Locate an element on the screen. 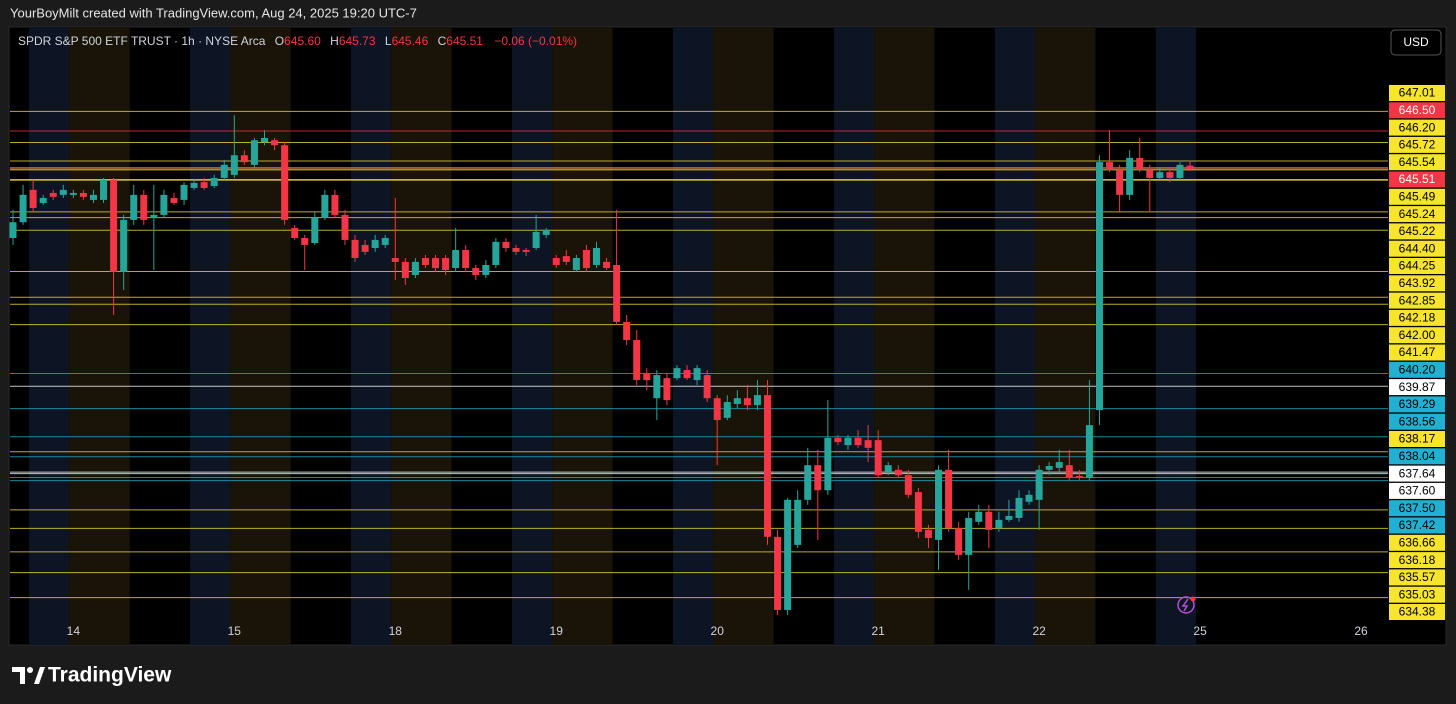 This screenshot has height=704, width=1456. x-tick-label: 20 is located at coordinates (718, 631).